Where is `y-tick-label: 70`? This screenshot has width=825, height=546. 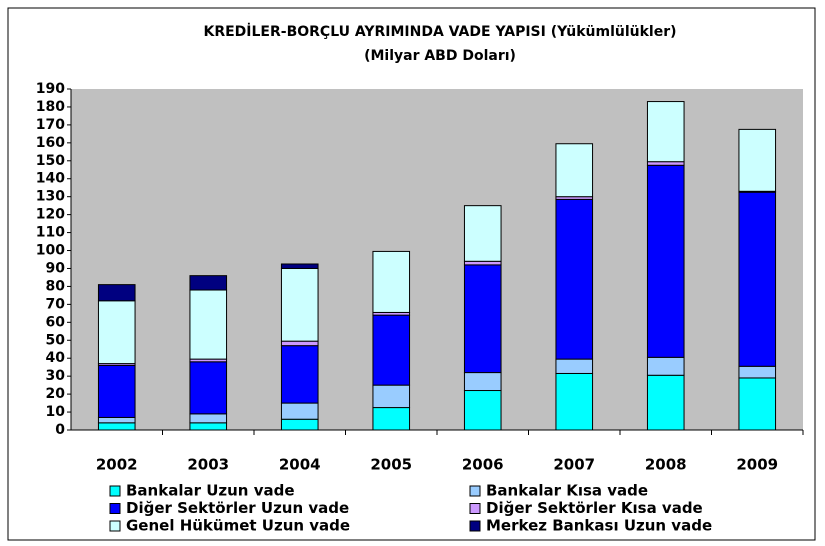
y-tick-label: 70 is located at coordinates (56, 304).